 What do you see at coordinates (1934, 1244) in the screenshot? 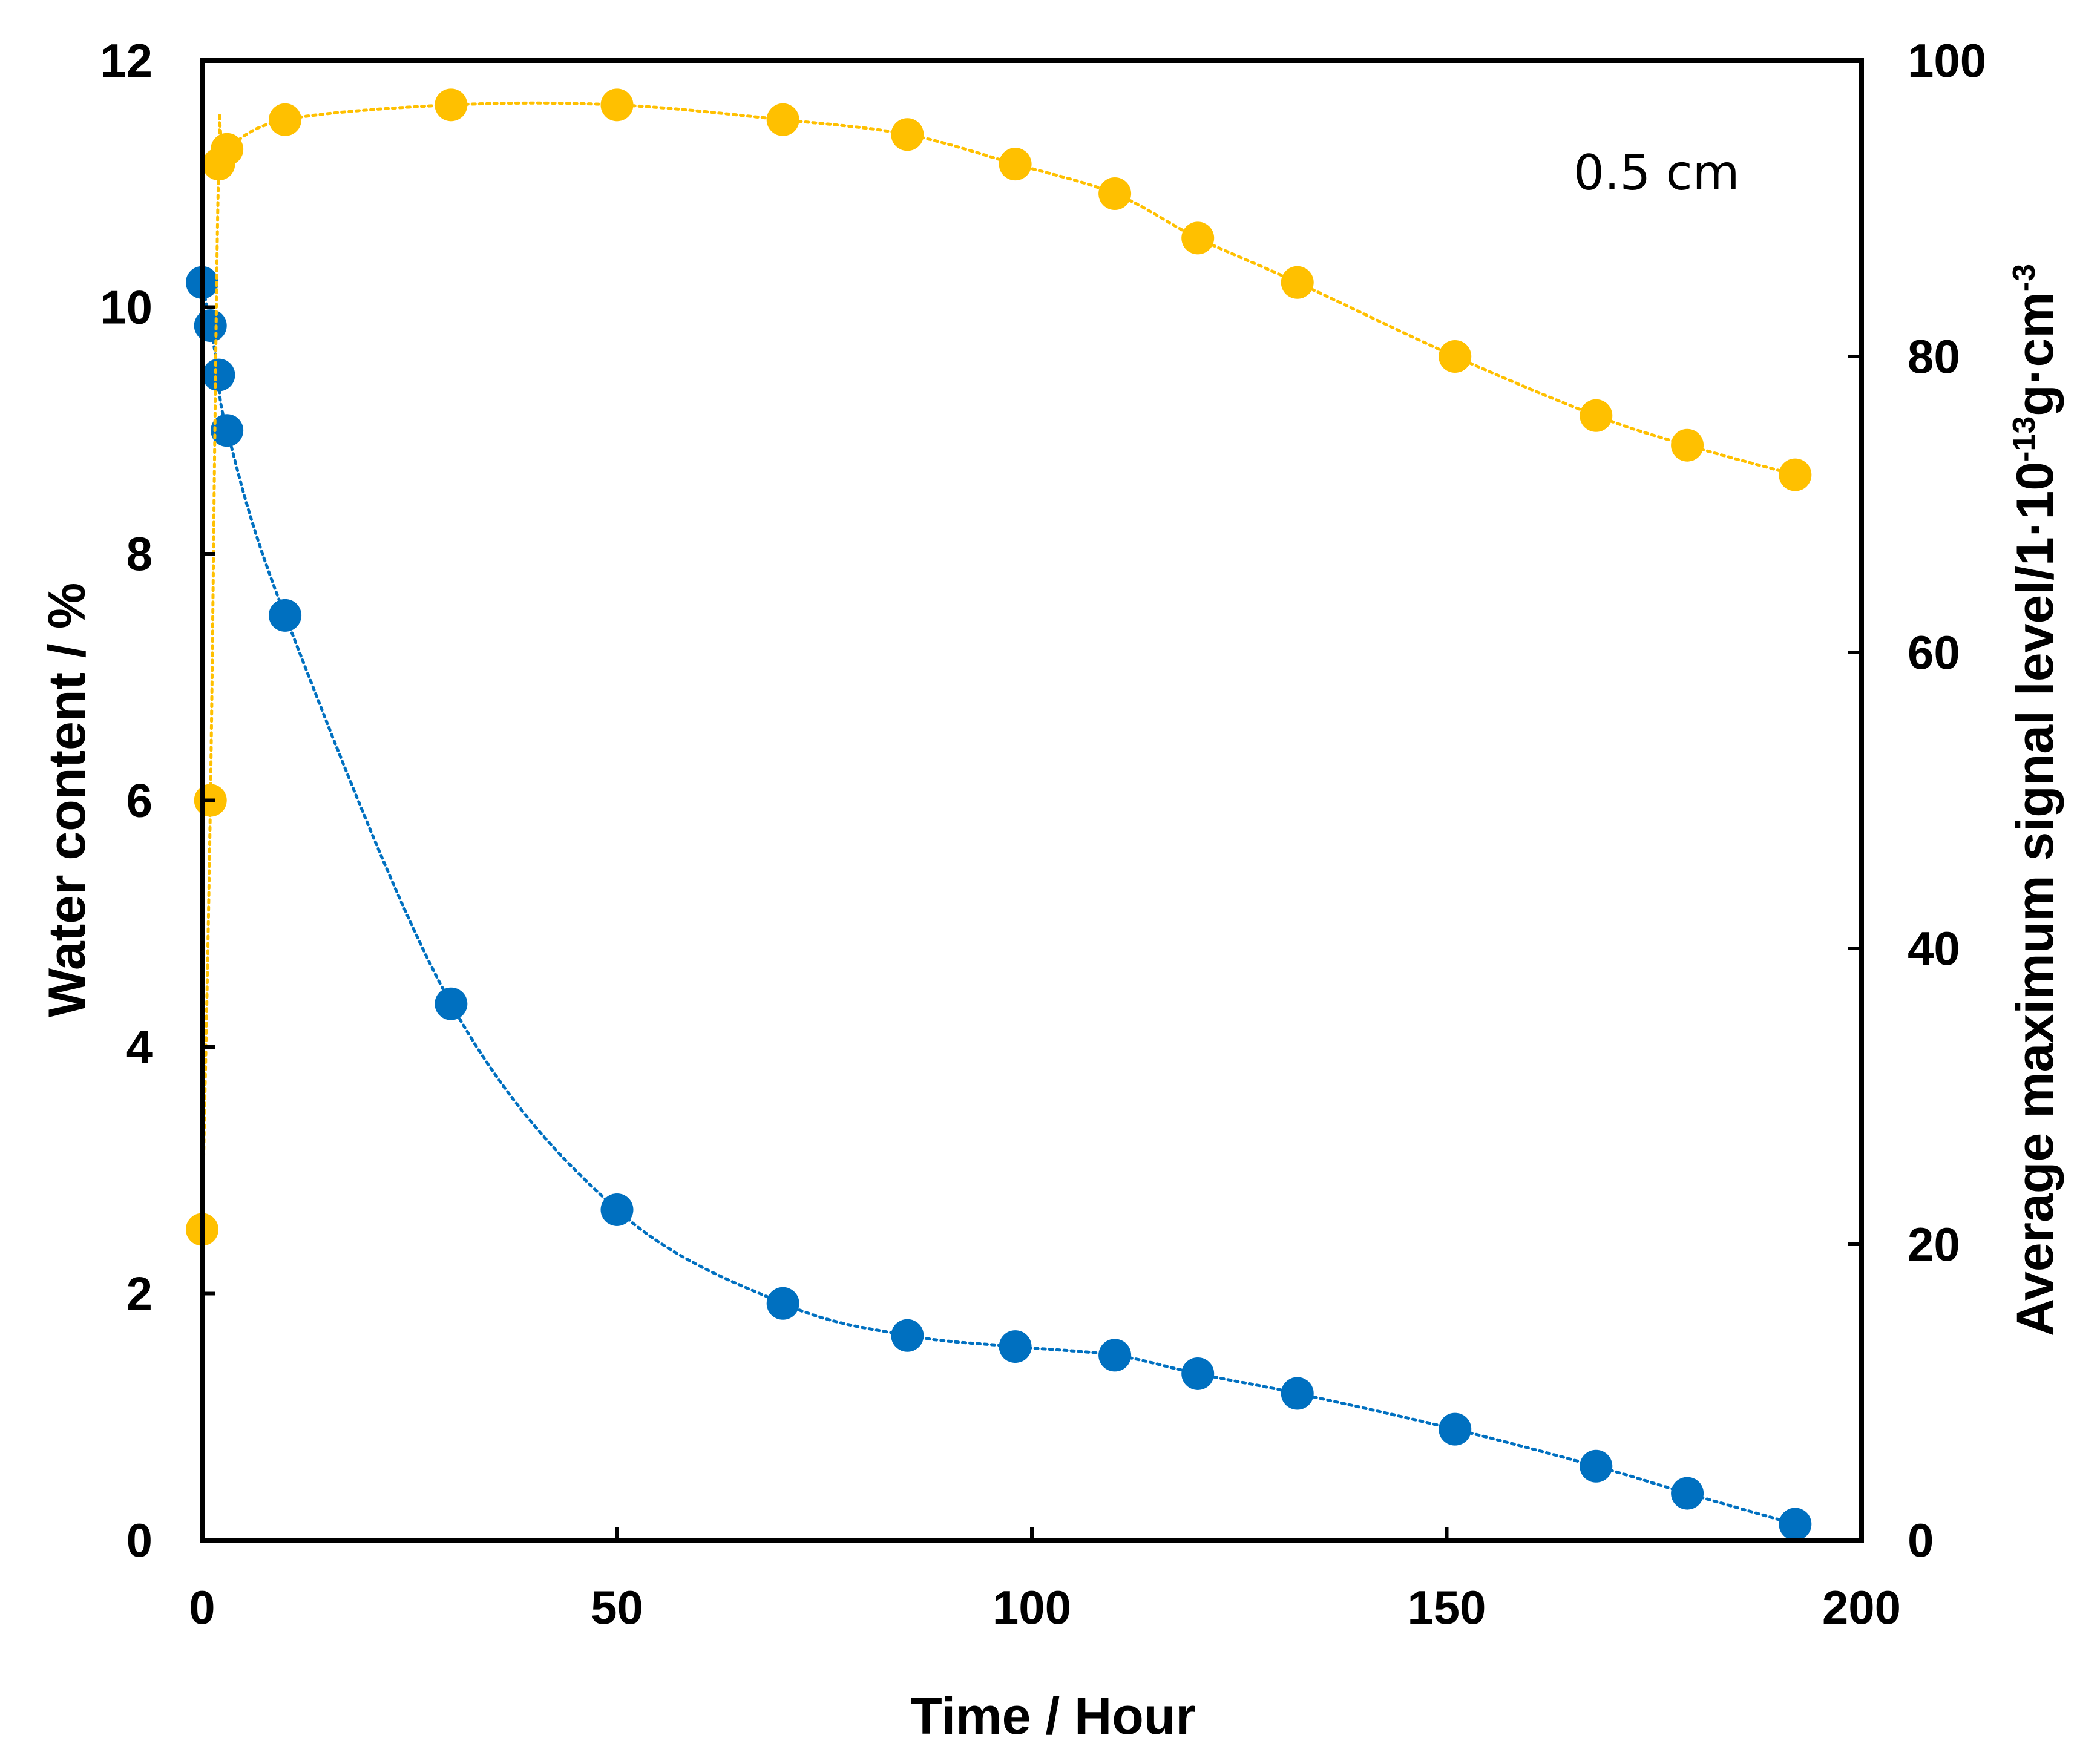
I see `y-right-tick-label: 20` at bounding box center [1934, 1244].